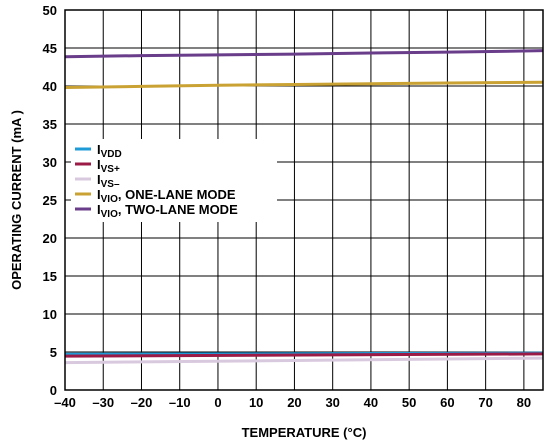 The height and width of the screenshot is (444, 545). I want to click on y-tick-labels: 0 5 10 15 20 25 30 35 40 45 50, so click(50, 200).